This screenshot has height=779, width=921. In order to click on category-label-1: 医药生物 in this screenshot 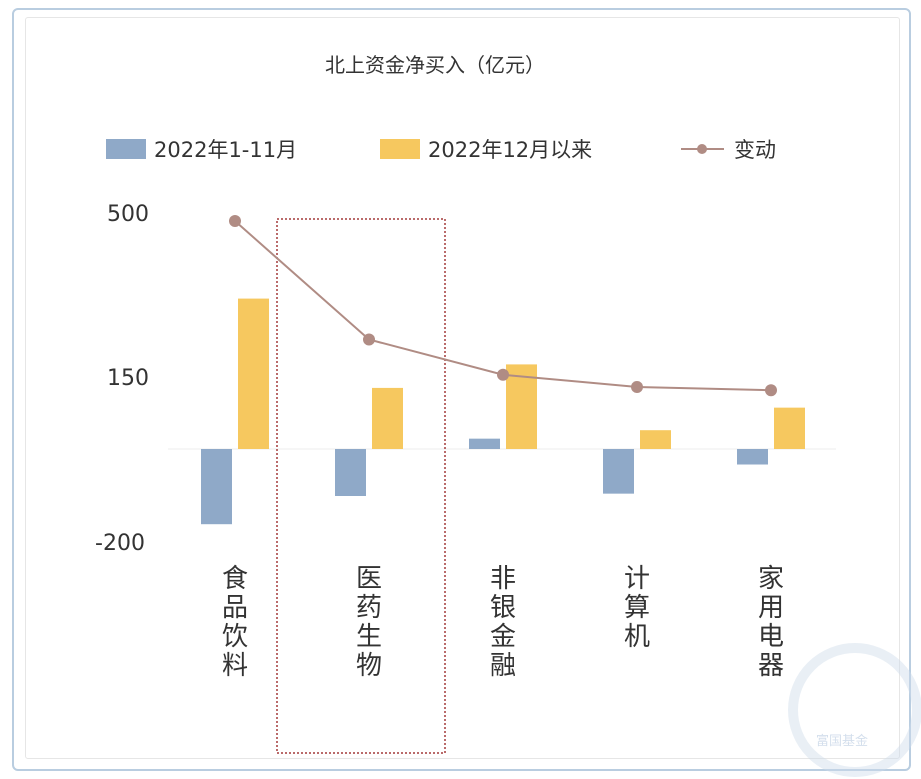, I will do `click(369, 622)`.